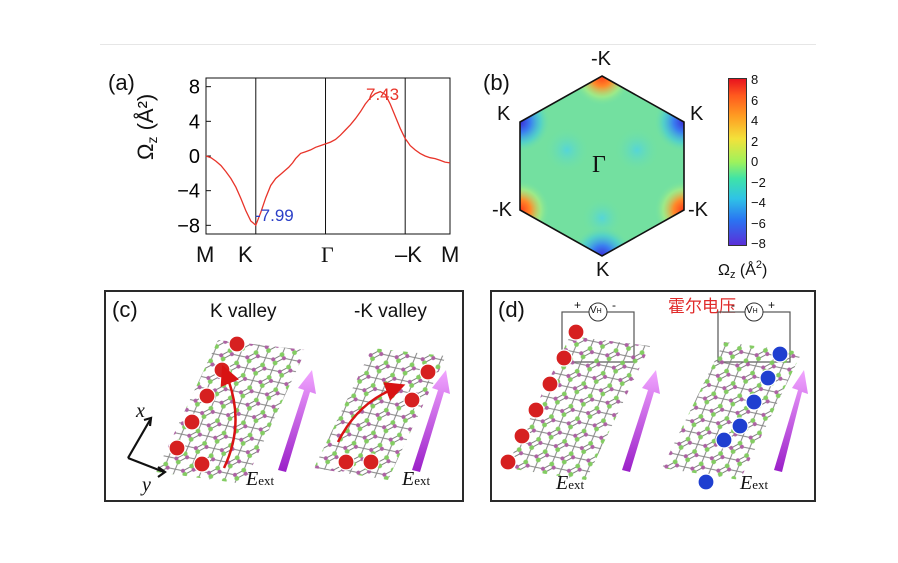 The width and height of the screenshot is (898, 563). I want to click on brillouin-zone-heatmap, so click(602, 166).